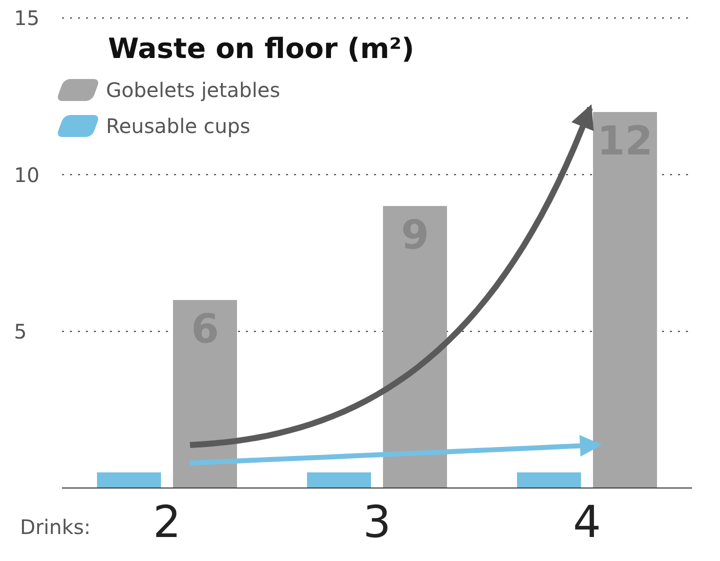  What do you see at coordinates (587, 522) in the screenshot?
I see `x-tick-label: 4` at bounding box center [587, 522].